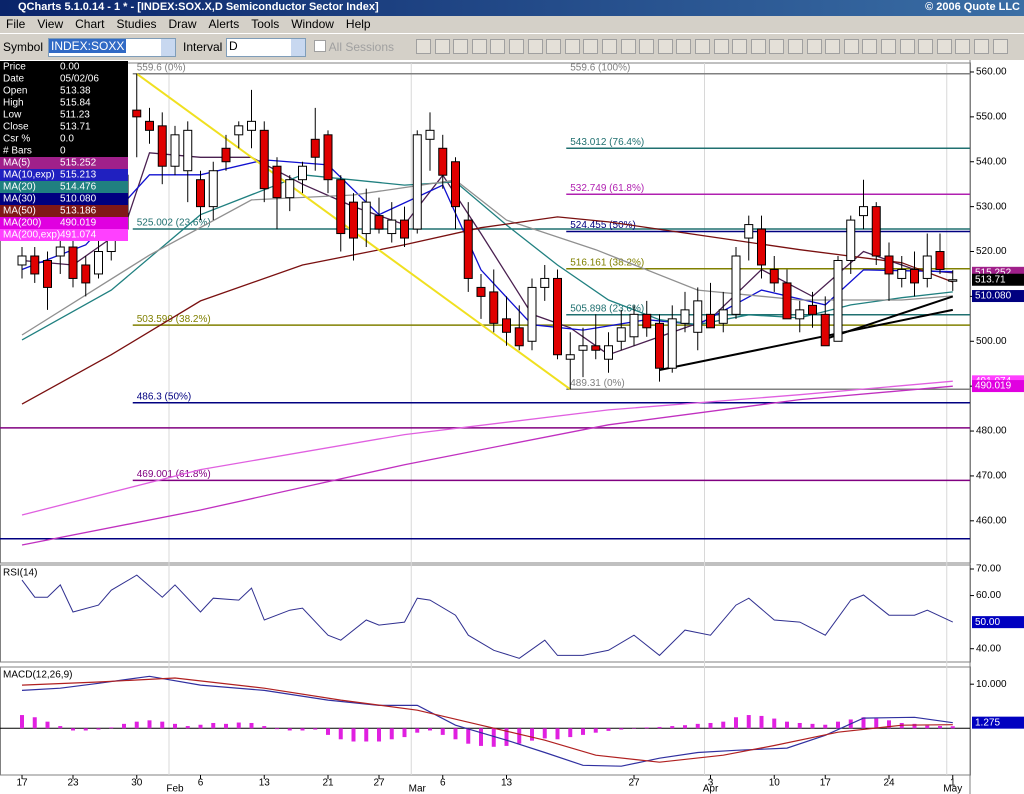 Image resolution: width=1024 pixels, height=794 pixels. I want to click on legend-value: 515.213, so click(78, 175).